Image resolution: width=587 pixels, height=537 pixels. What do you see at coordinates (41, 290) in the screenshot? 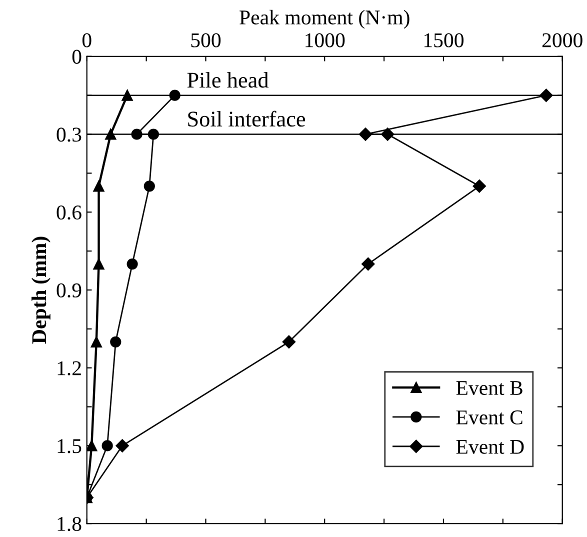
I see `y-axis-title: Depth (mm)` at bounding box center [41, 290].